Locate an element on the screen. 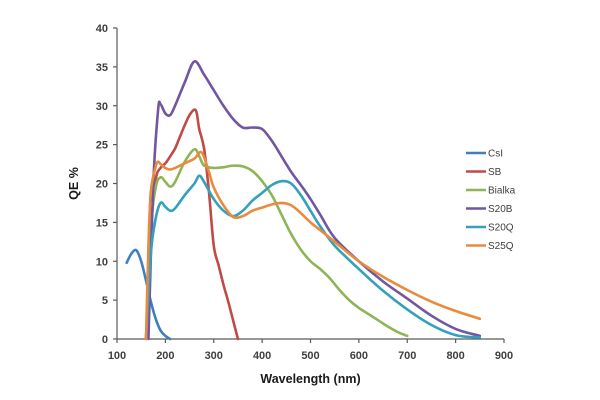 Image resolution: width=600 pixels, height=400 pixels. legend-label: SB is located at coordinates (495, 172).